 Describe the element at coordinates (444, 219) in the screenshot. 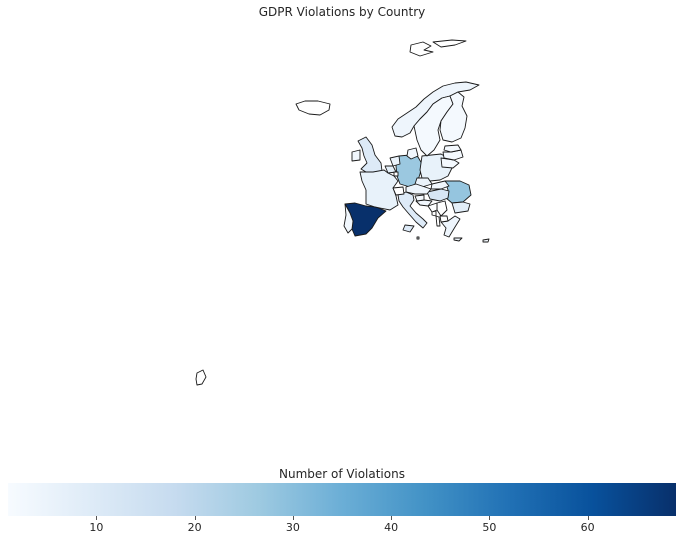

I see `region-north-macedonia` at that location.